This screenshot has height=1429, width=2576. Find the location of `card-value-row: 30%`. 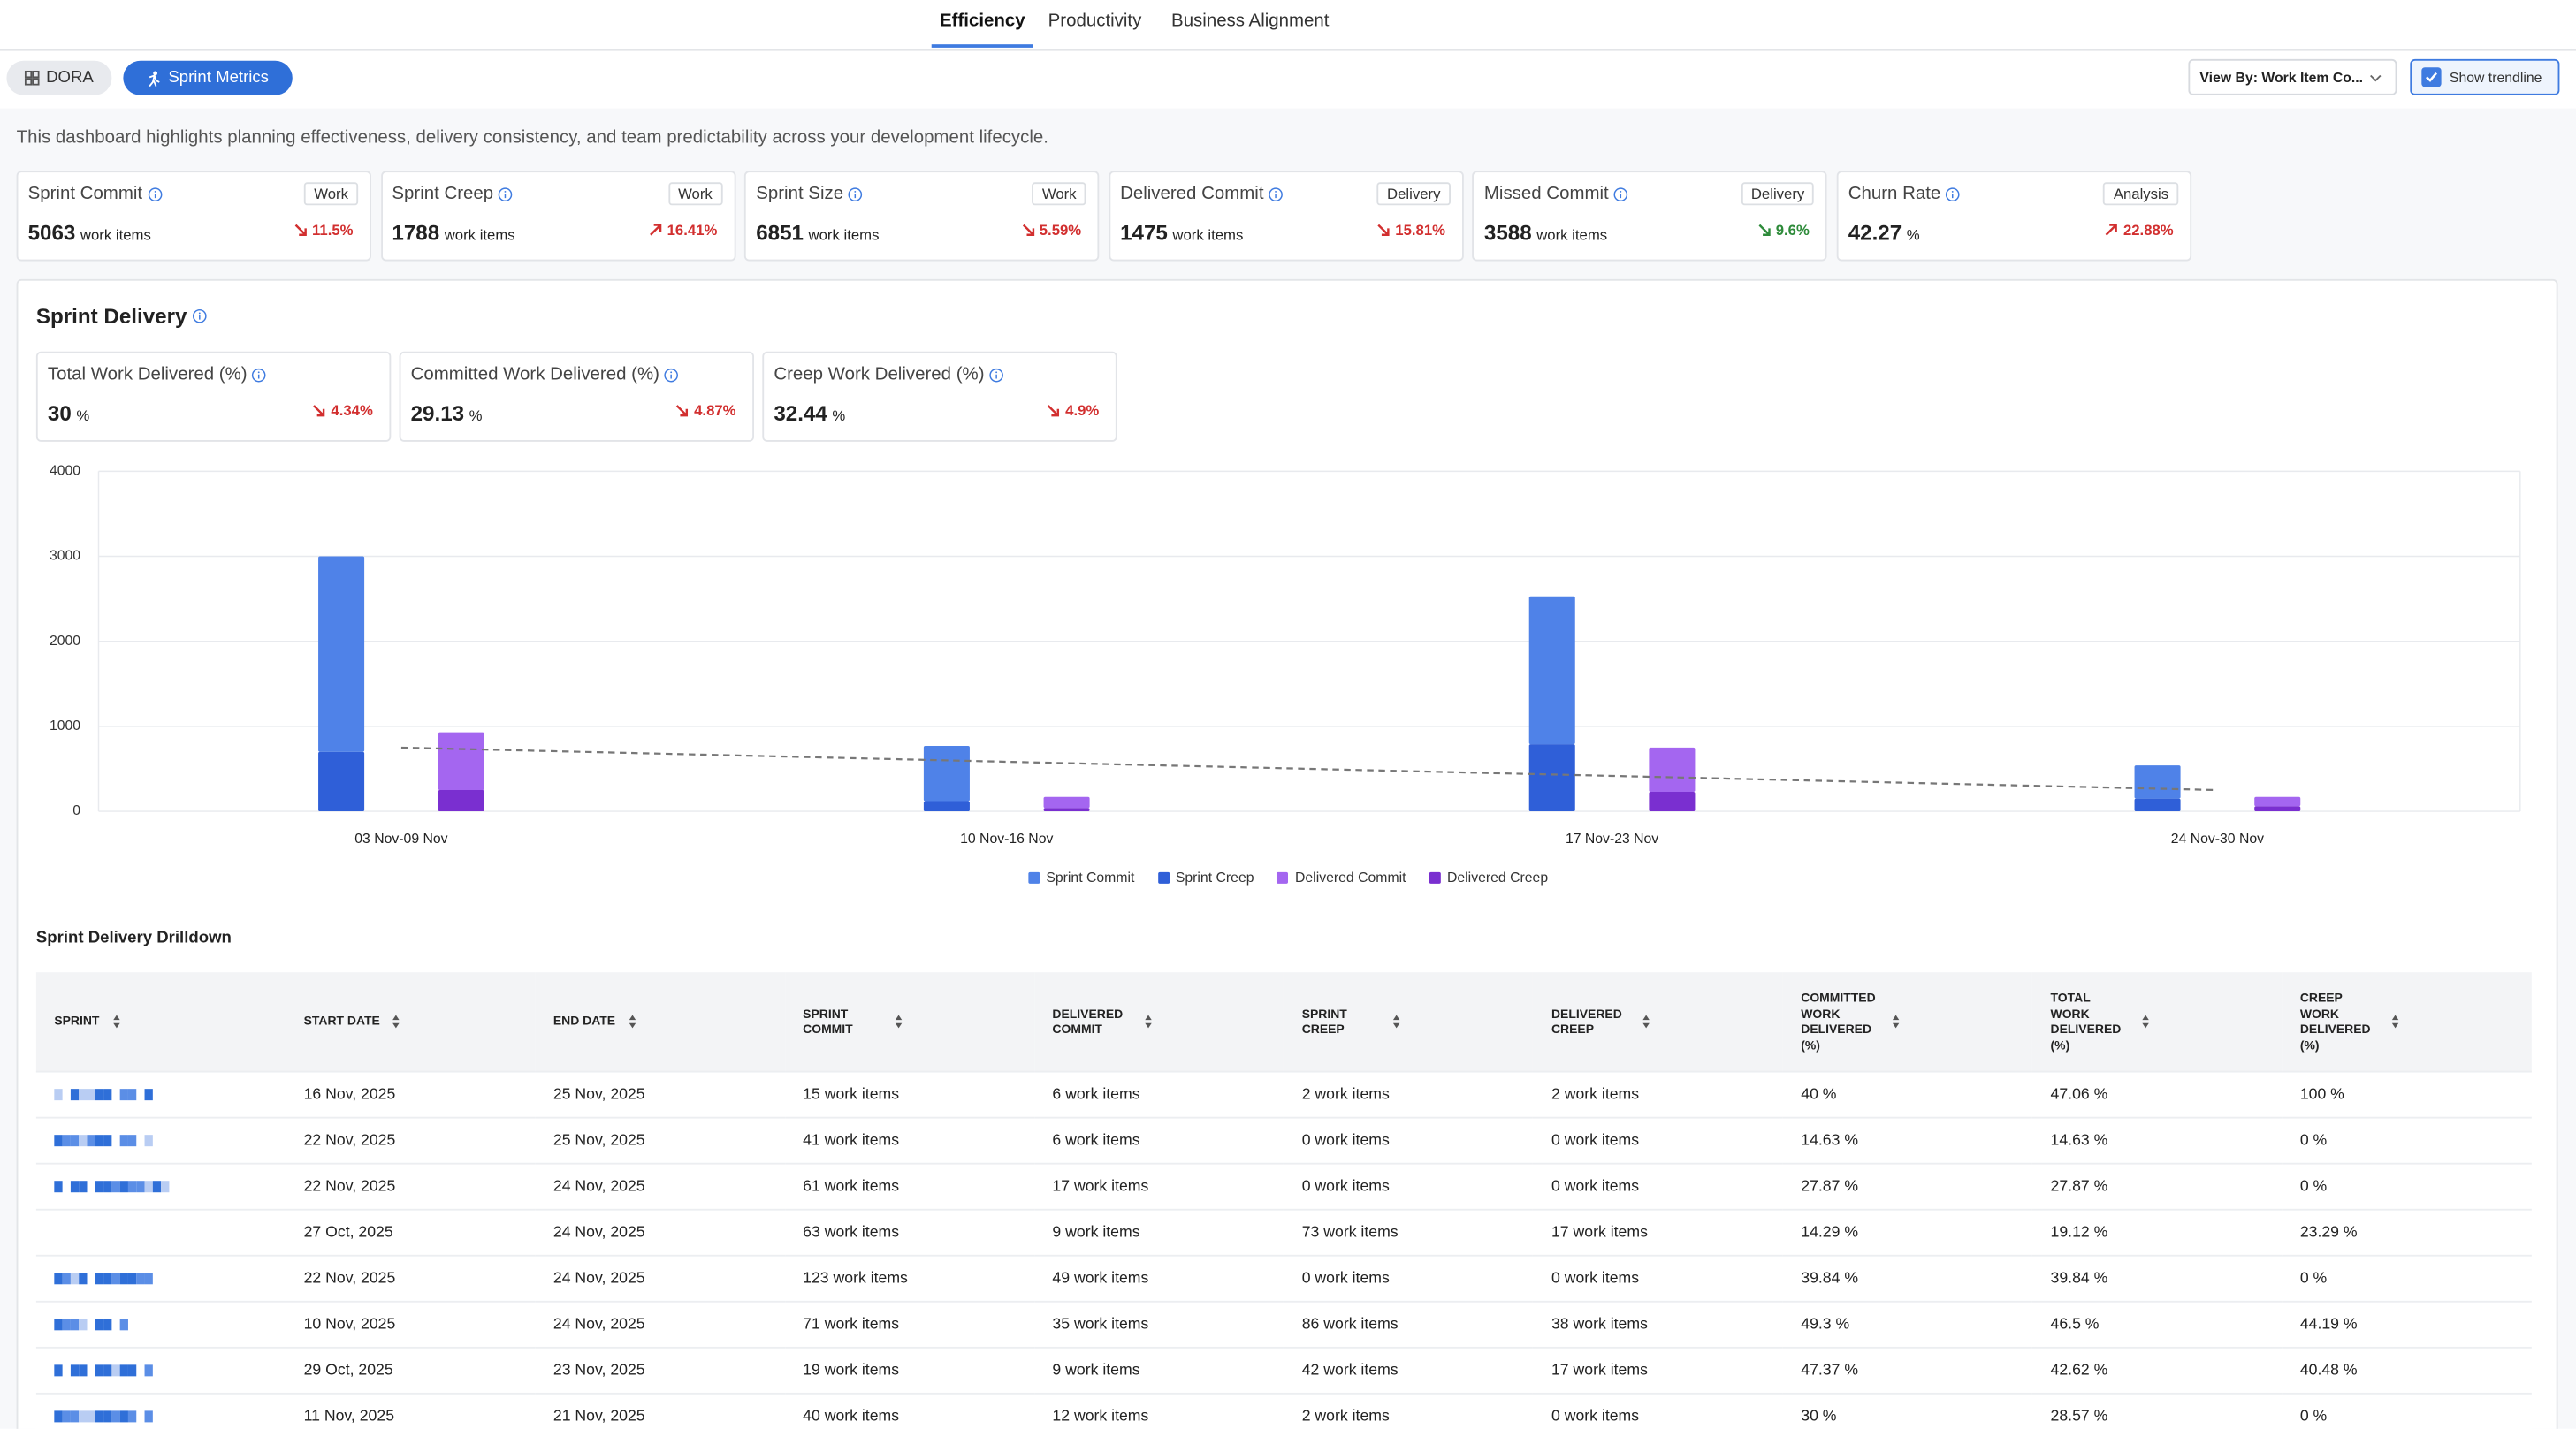

card-value-row: 30% is located at coordinates (68, 412).